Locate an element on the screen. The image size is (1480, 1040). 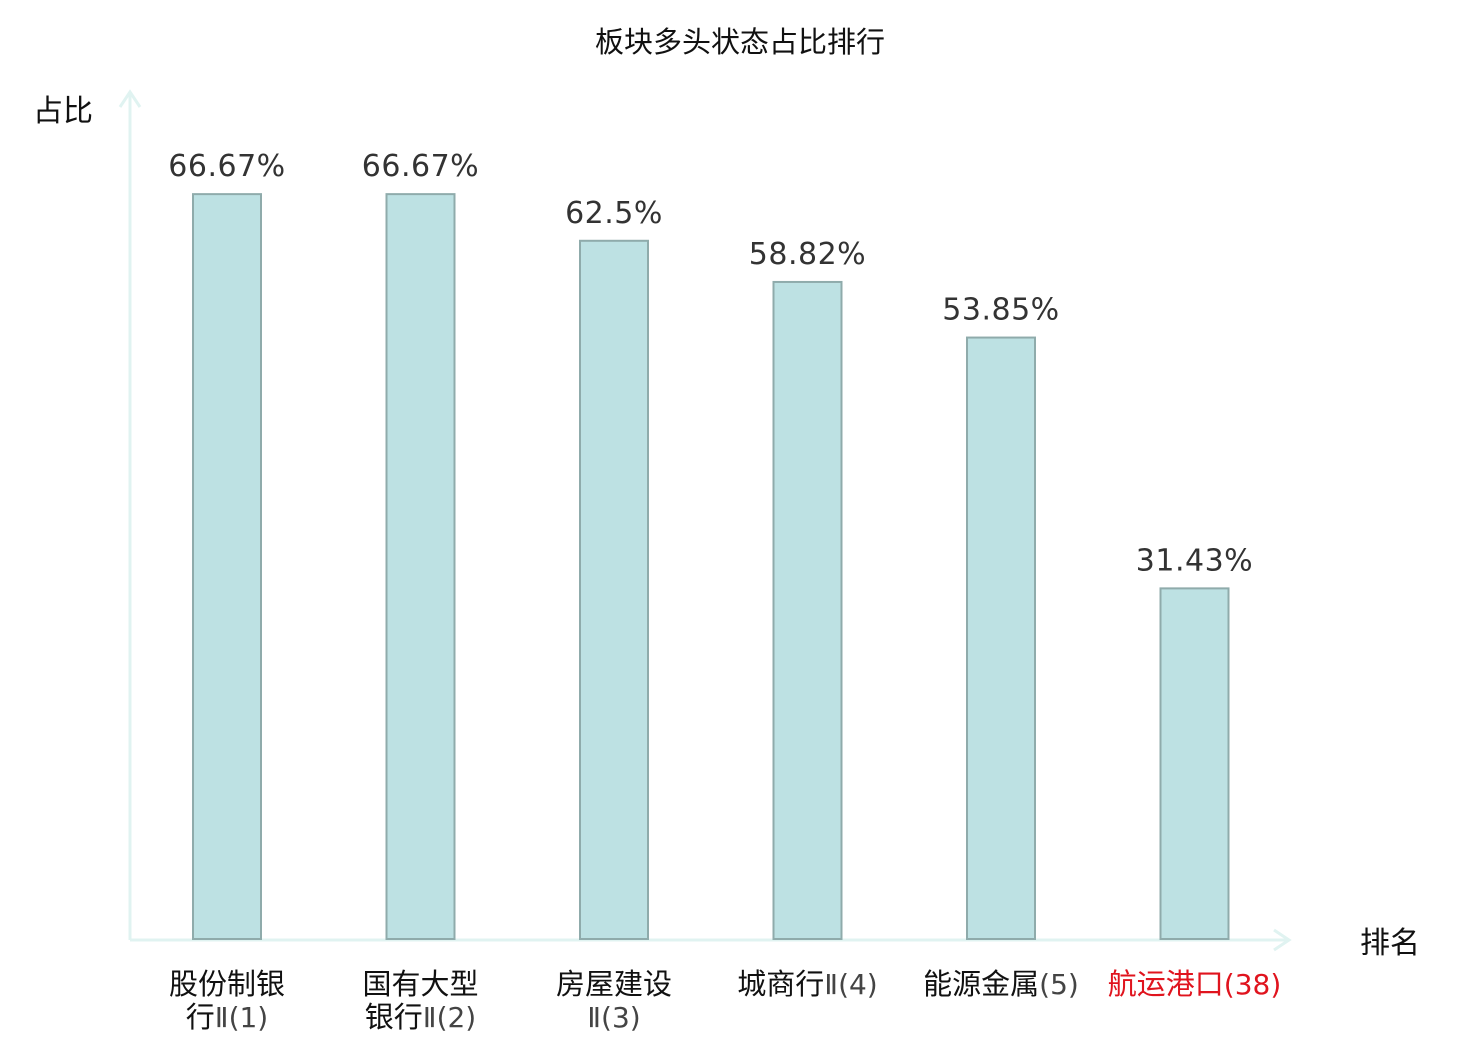
value-label-6: 31.43% is located at coordinates (1194, 560).